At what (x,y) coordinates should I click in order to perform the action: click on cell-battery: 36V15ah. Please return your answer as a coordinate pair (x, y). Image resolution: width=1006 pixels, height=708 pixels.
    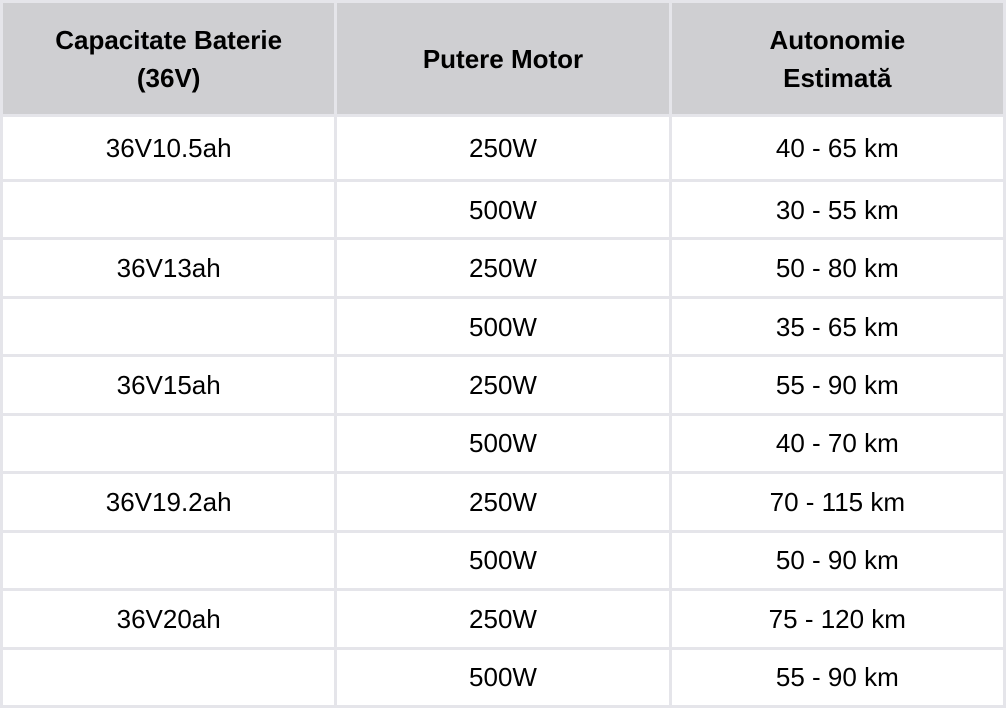
    Looking at the image, I should click on (169, 385).